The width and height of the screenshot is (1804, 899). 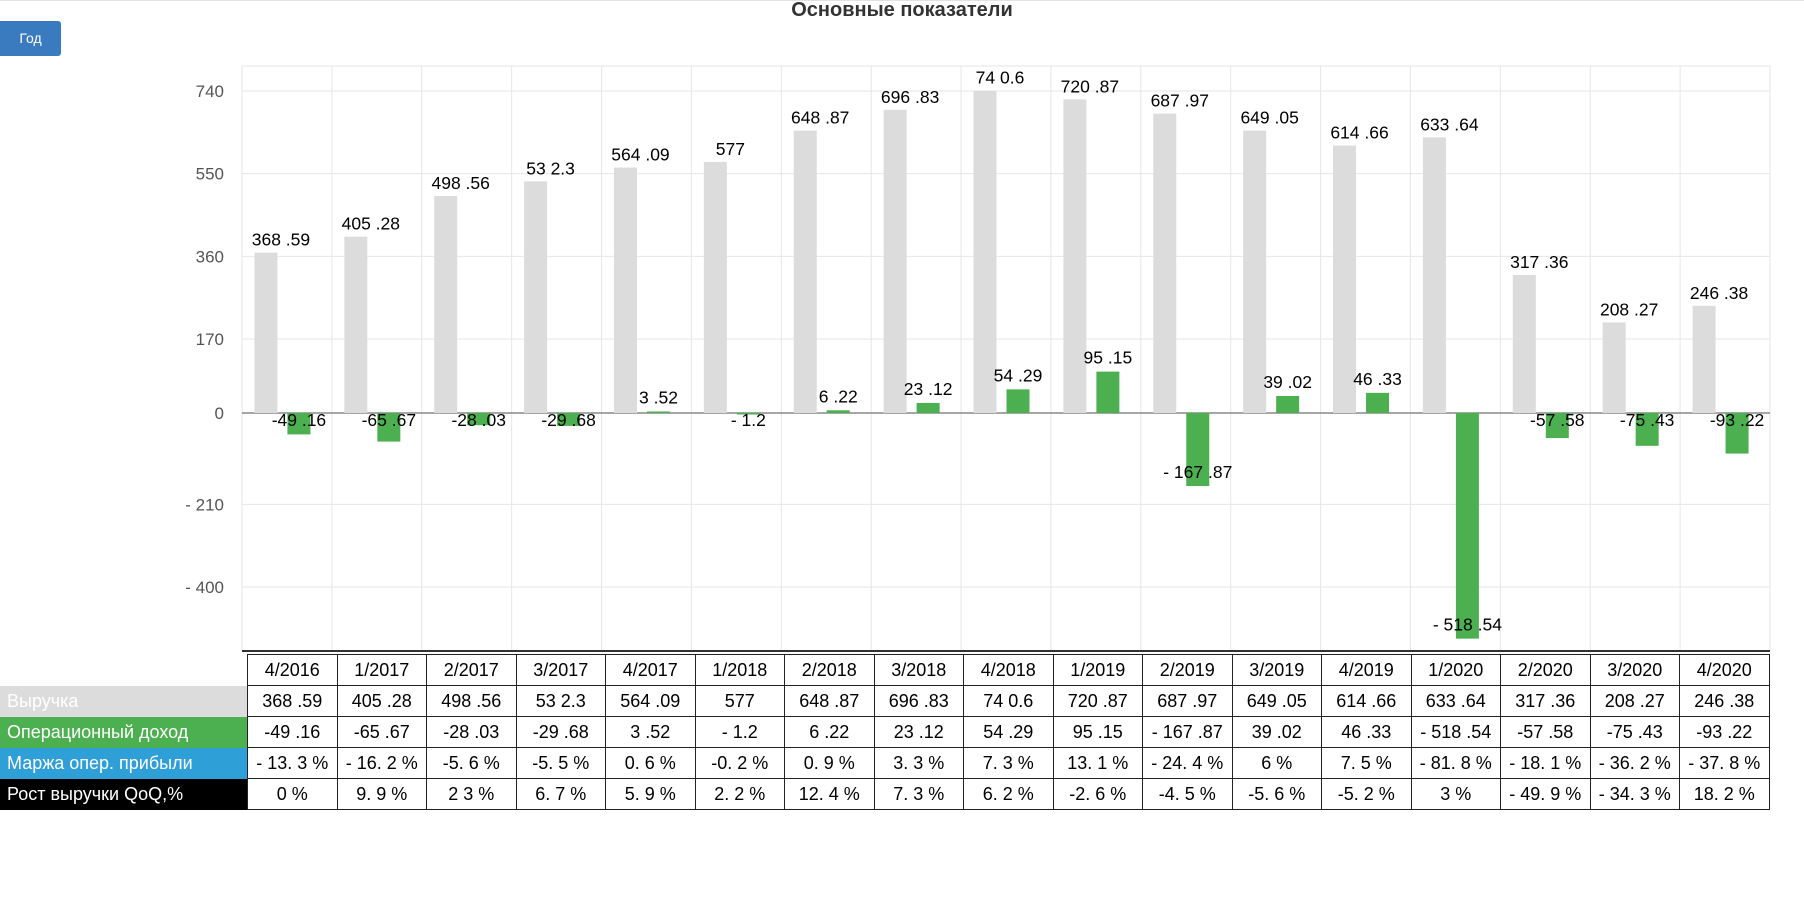 What do you see at coordinates (560, 670) in the screenshot?
I see `table-header-cell: 3/2017` at bounding box center [560, 670].